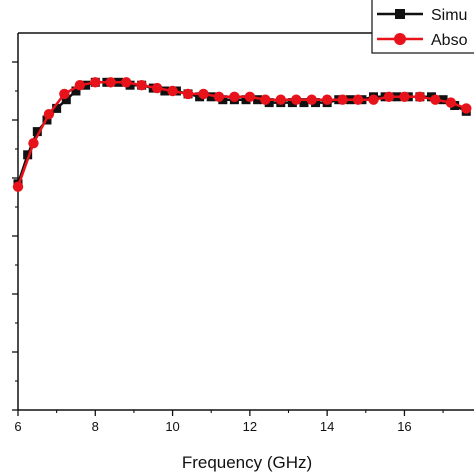 Image resolution: width=474 pixels, height=474 pixels. I want to click on legend-item-simu: Simu, so click(422, 15).